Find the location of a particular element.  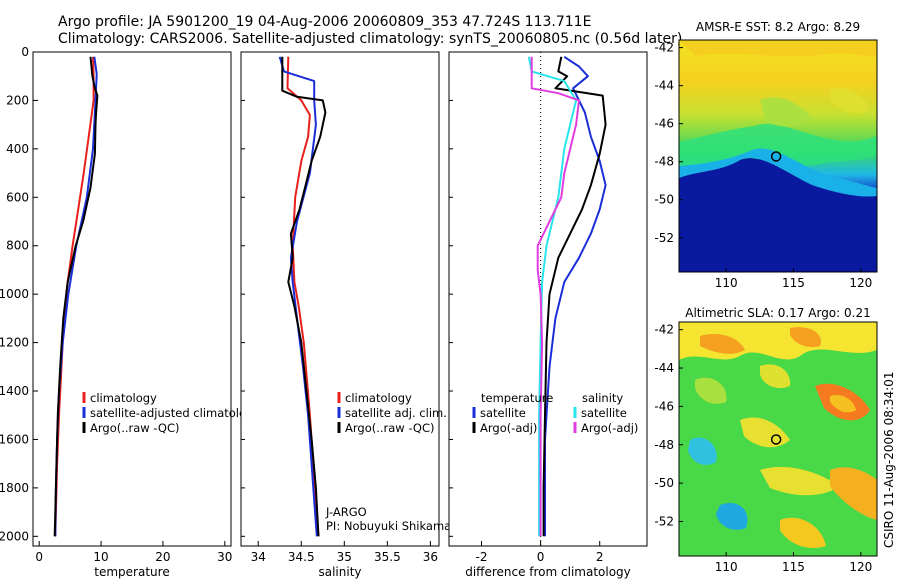

footer-credit: CSIRO 11-Aug-2006 08:34:01 is located at coordinates (889, 460).